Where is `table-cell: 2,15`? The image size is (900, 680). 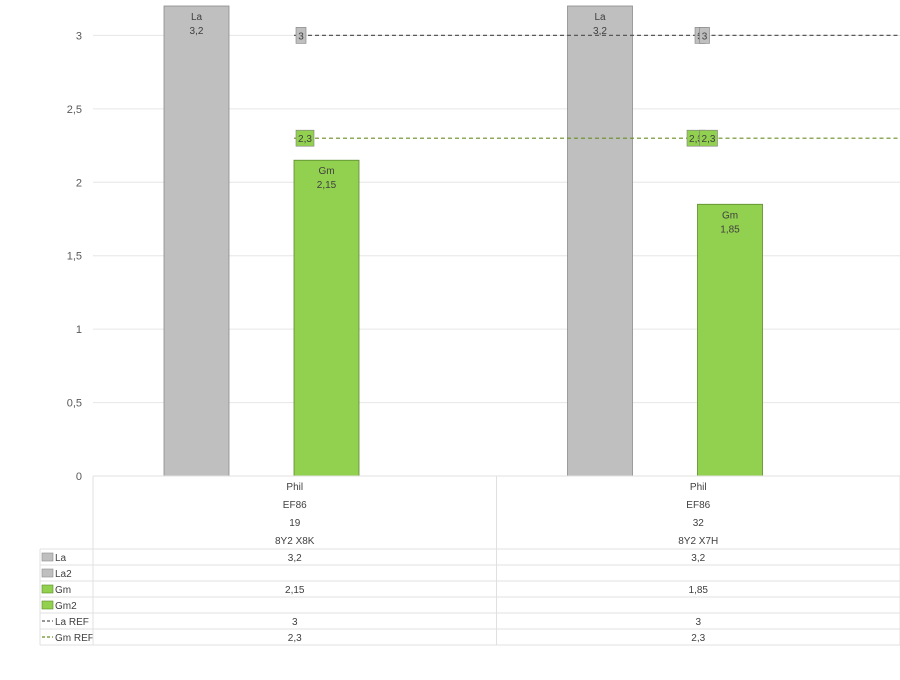
table-cell: 2,15 is located at coordinates (295, 590).